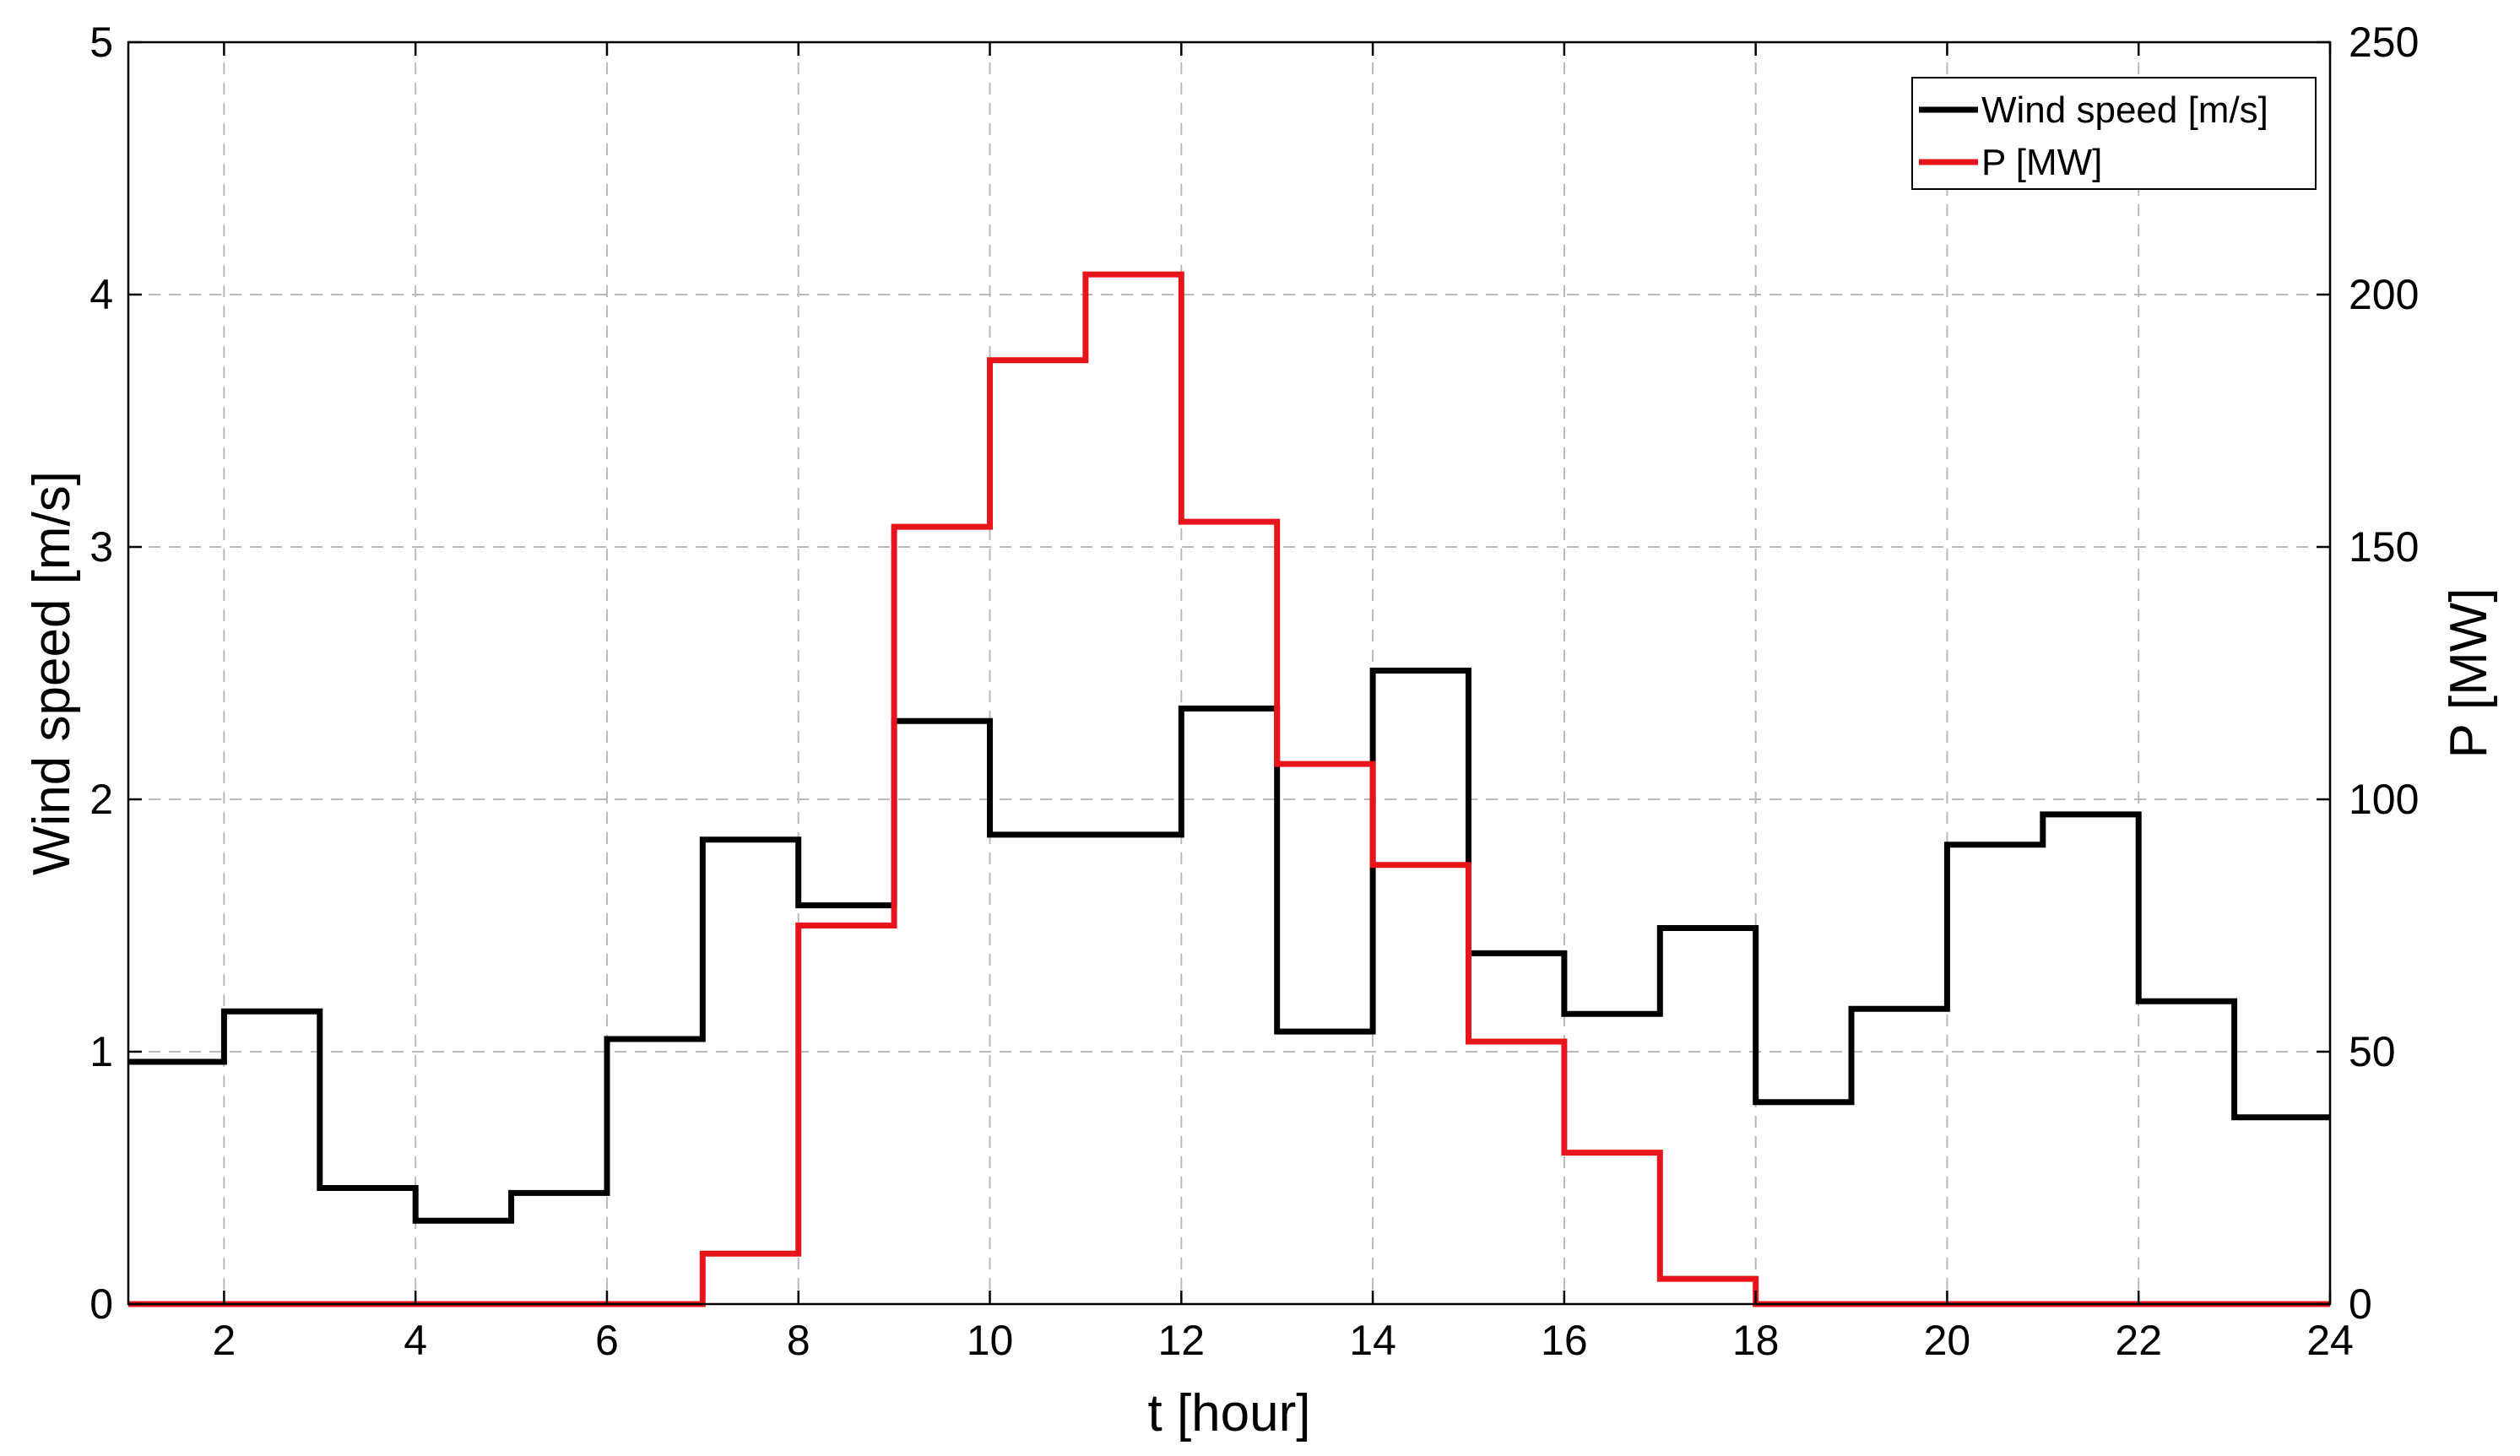 The image size is (2520, 1456). I want to click on left-y-axis-title: Wind speed [m/s], so click(52, 673).